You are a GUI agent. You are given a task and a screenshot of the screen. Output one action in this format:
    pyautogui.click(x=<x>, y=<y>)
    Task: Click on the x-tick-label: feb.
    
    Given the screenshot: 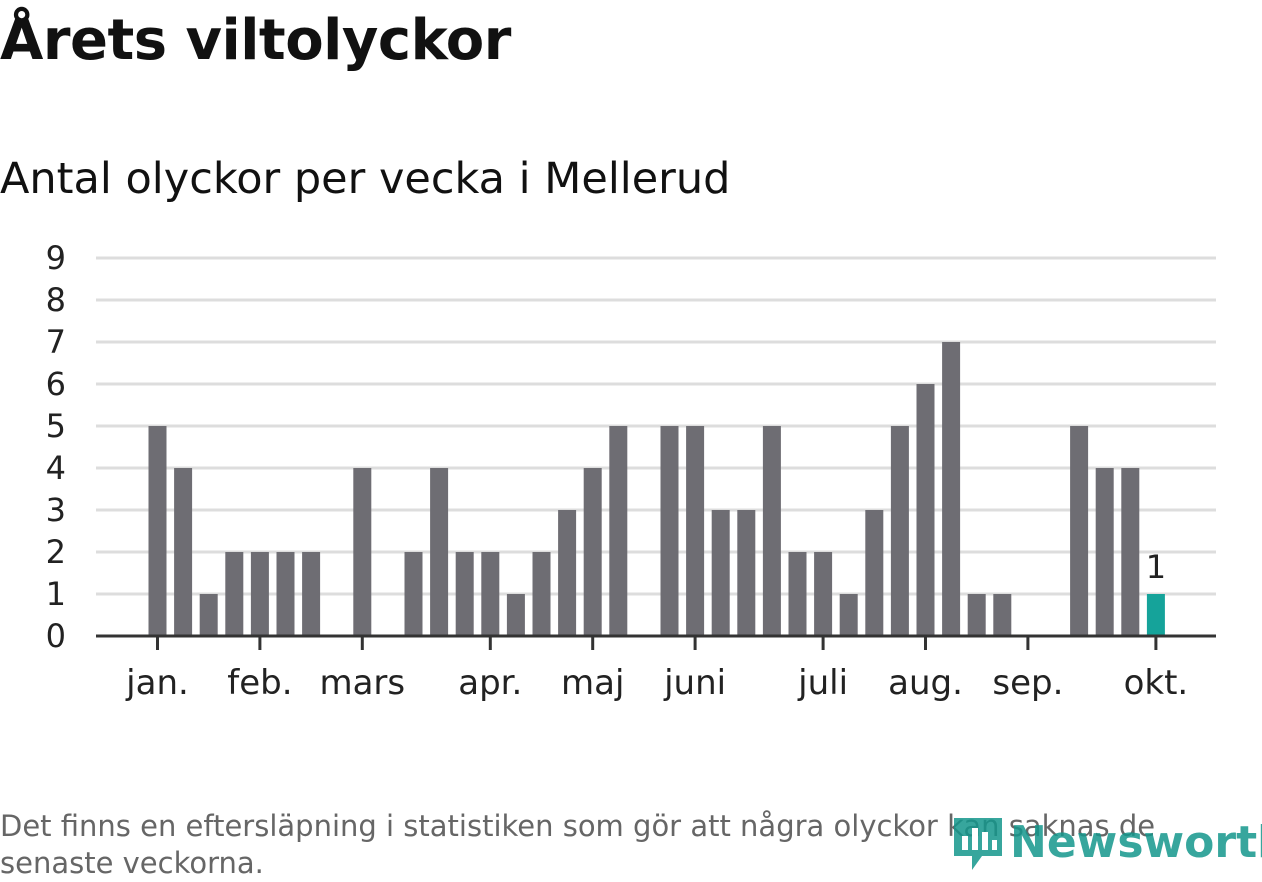 What is the action you would take?
    pyautogui.click(x=259, y=683)
    